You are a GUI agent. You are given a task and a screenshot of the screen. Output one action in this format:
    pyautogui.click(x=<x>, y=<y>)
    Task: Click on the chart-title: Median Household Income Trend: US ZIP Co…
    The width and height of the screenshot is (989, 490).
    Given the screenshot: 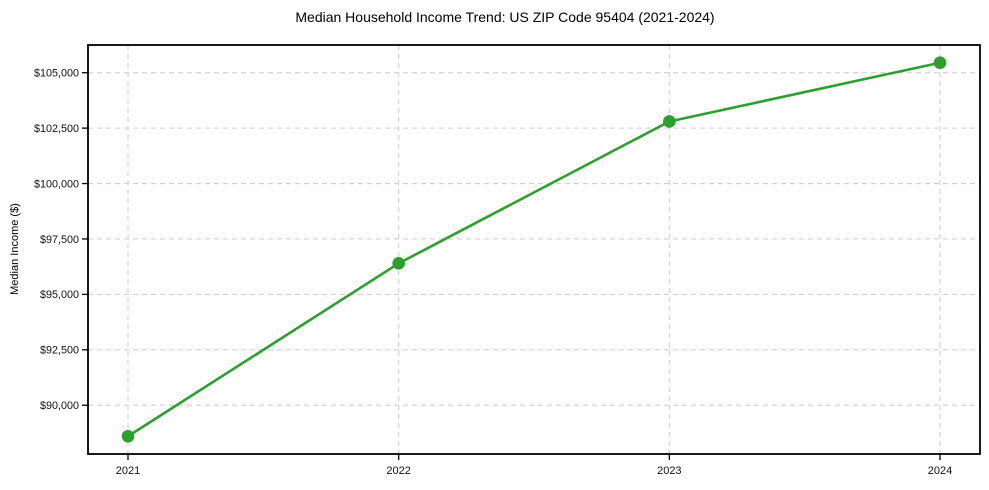 What is the action you would take?
    pyautogui.click(x=505, y=17)
    